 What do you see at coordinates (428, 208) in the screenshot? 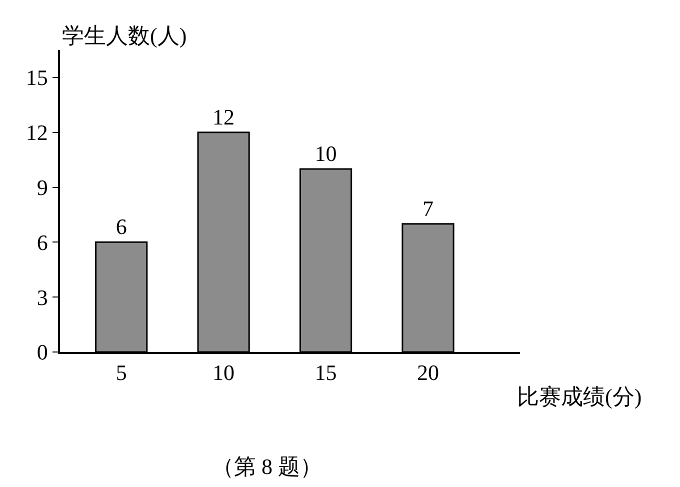
I see `data-label: 7` at bounding box center [428, 208].